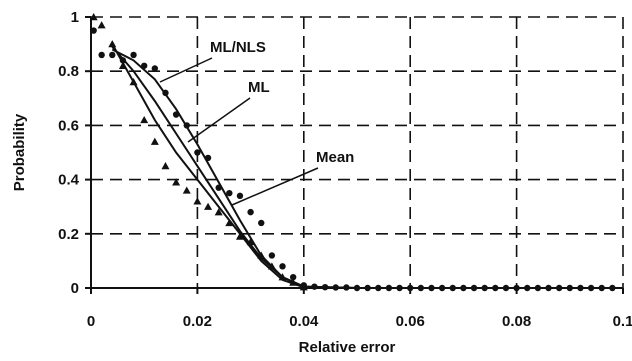  What do you see at coordinates (68, 125) in the screenshot?
I see `y-tick-label: 0.6` at bounding box center [68, 125].